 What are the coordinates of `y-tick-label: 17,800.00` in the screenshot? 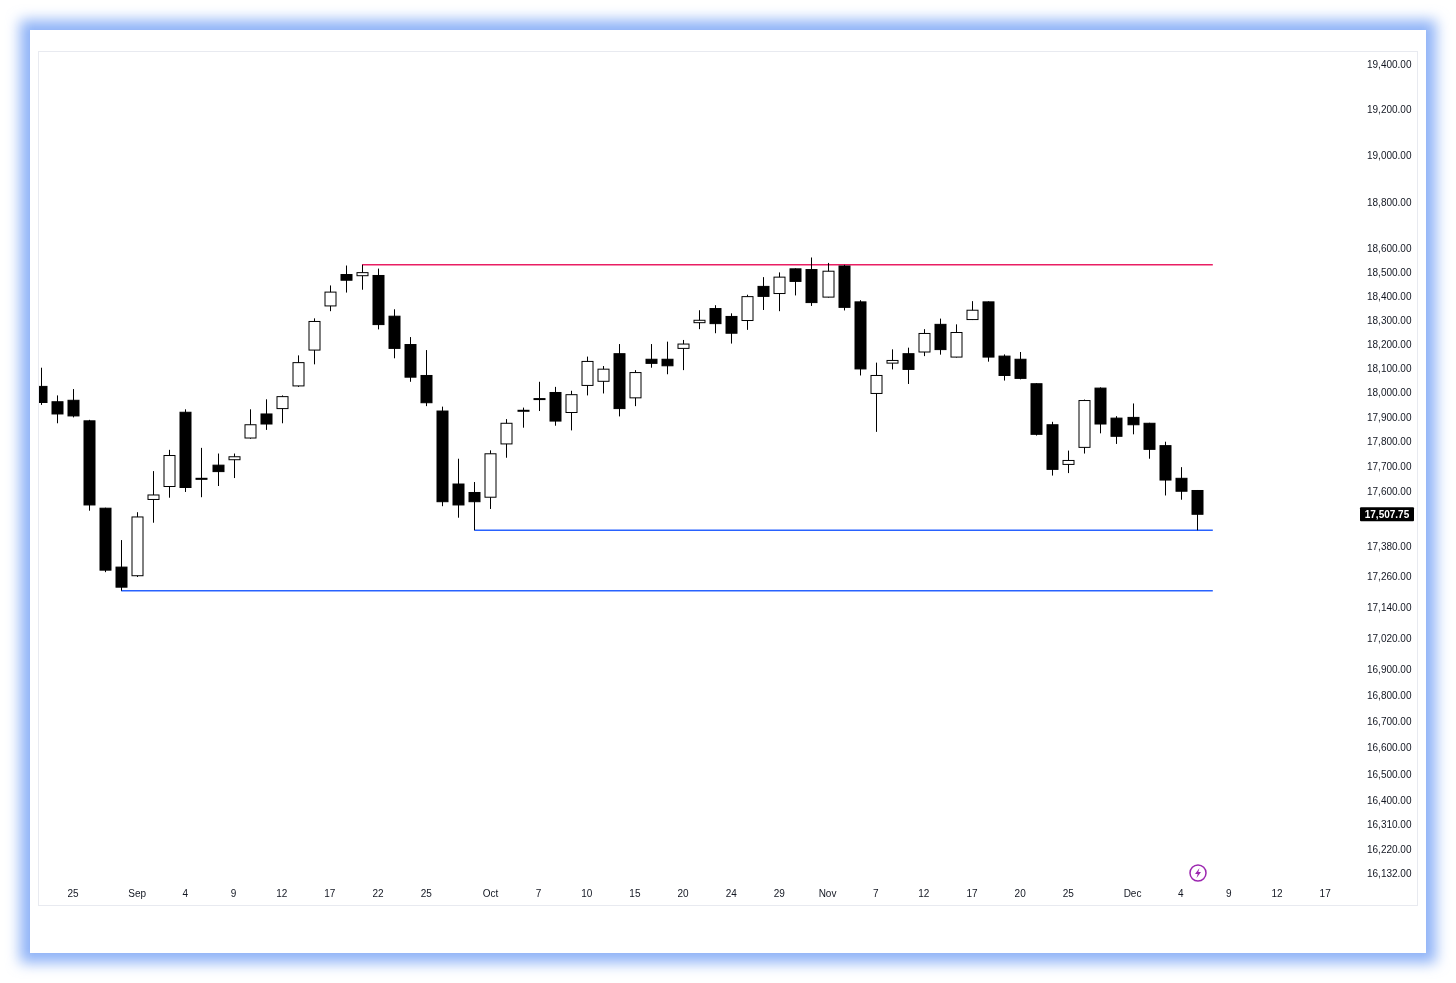 It's located at (1389, 442).